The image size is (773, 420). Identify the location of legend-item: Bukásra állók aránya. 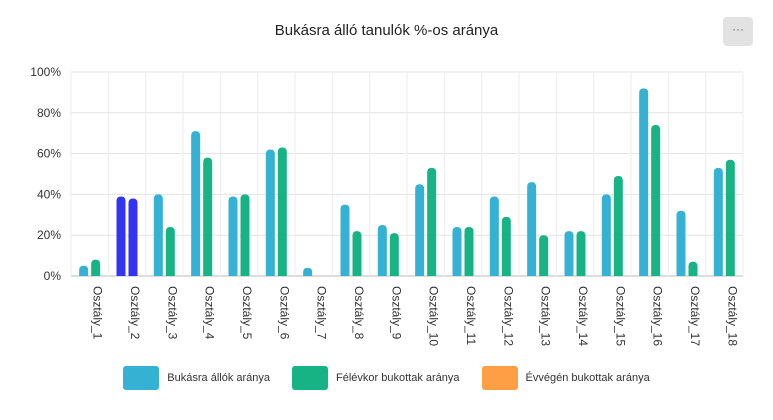
(196, 378).